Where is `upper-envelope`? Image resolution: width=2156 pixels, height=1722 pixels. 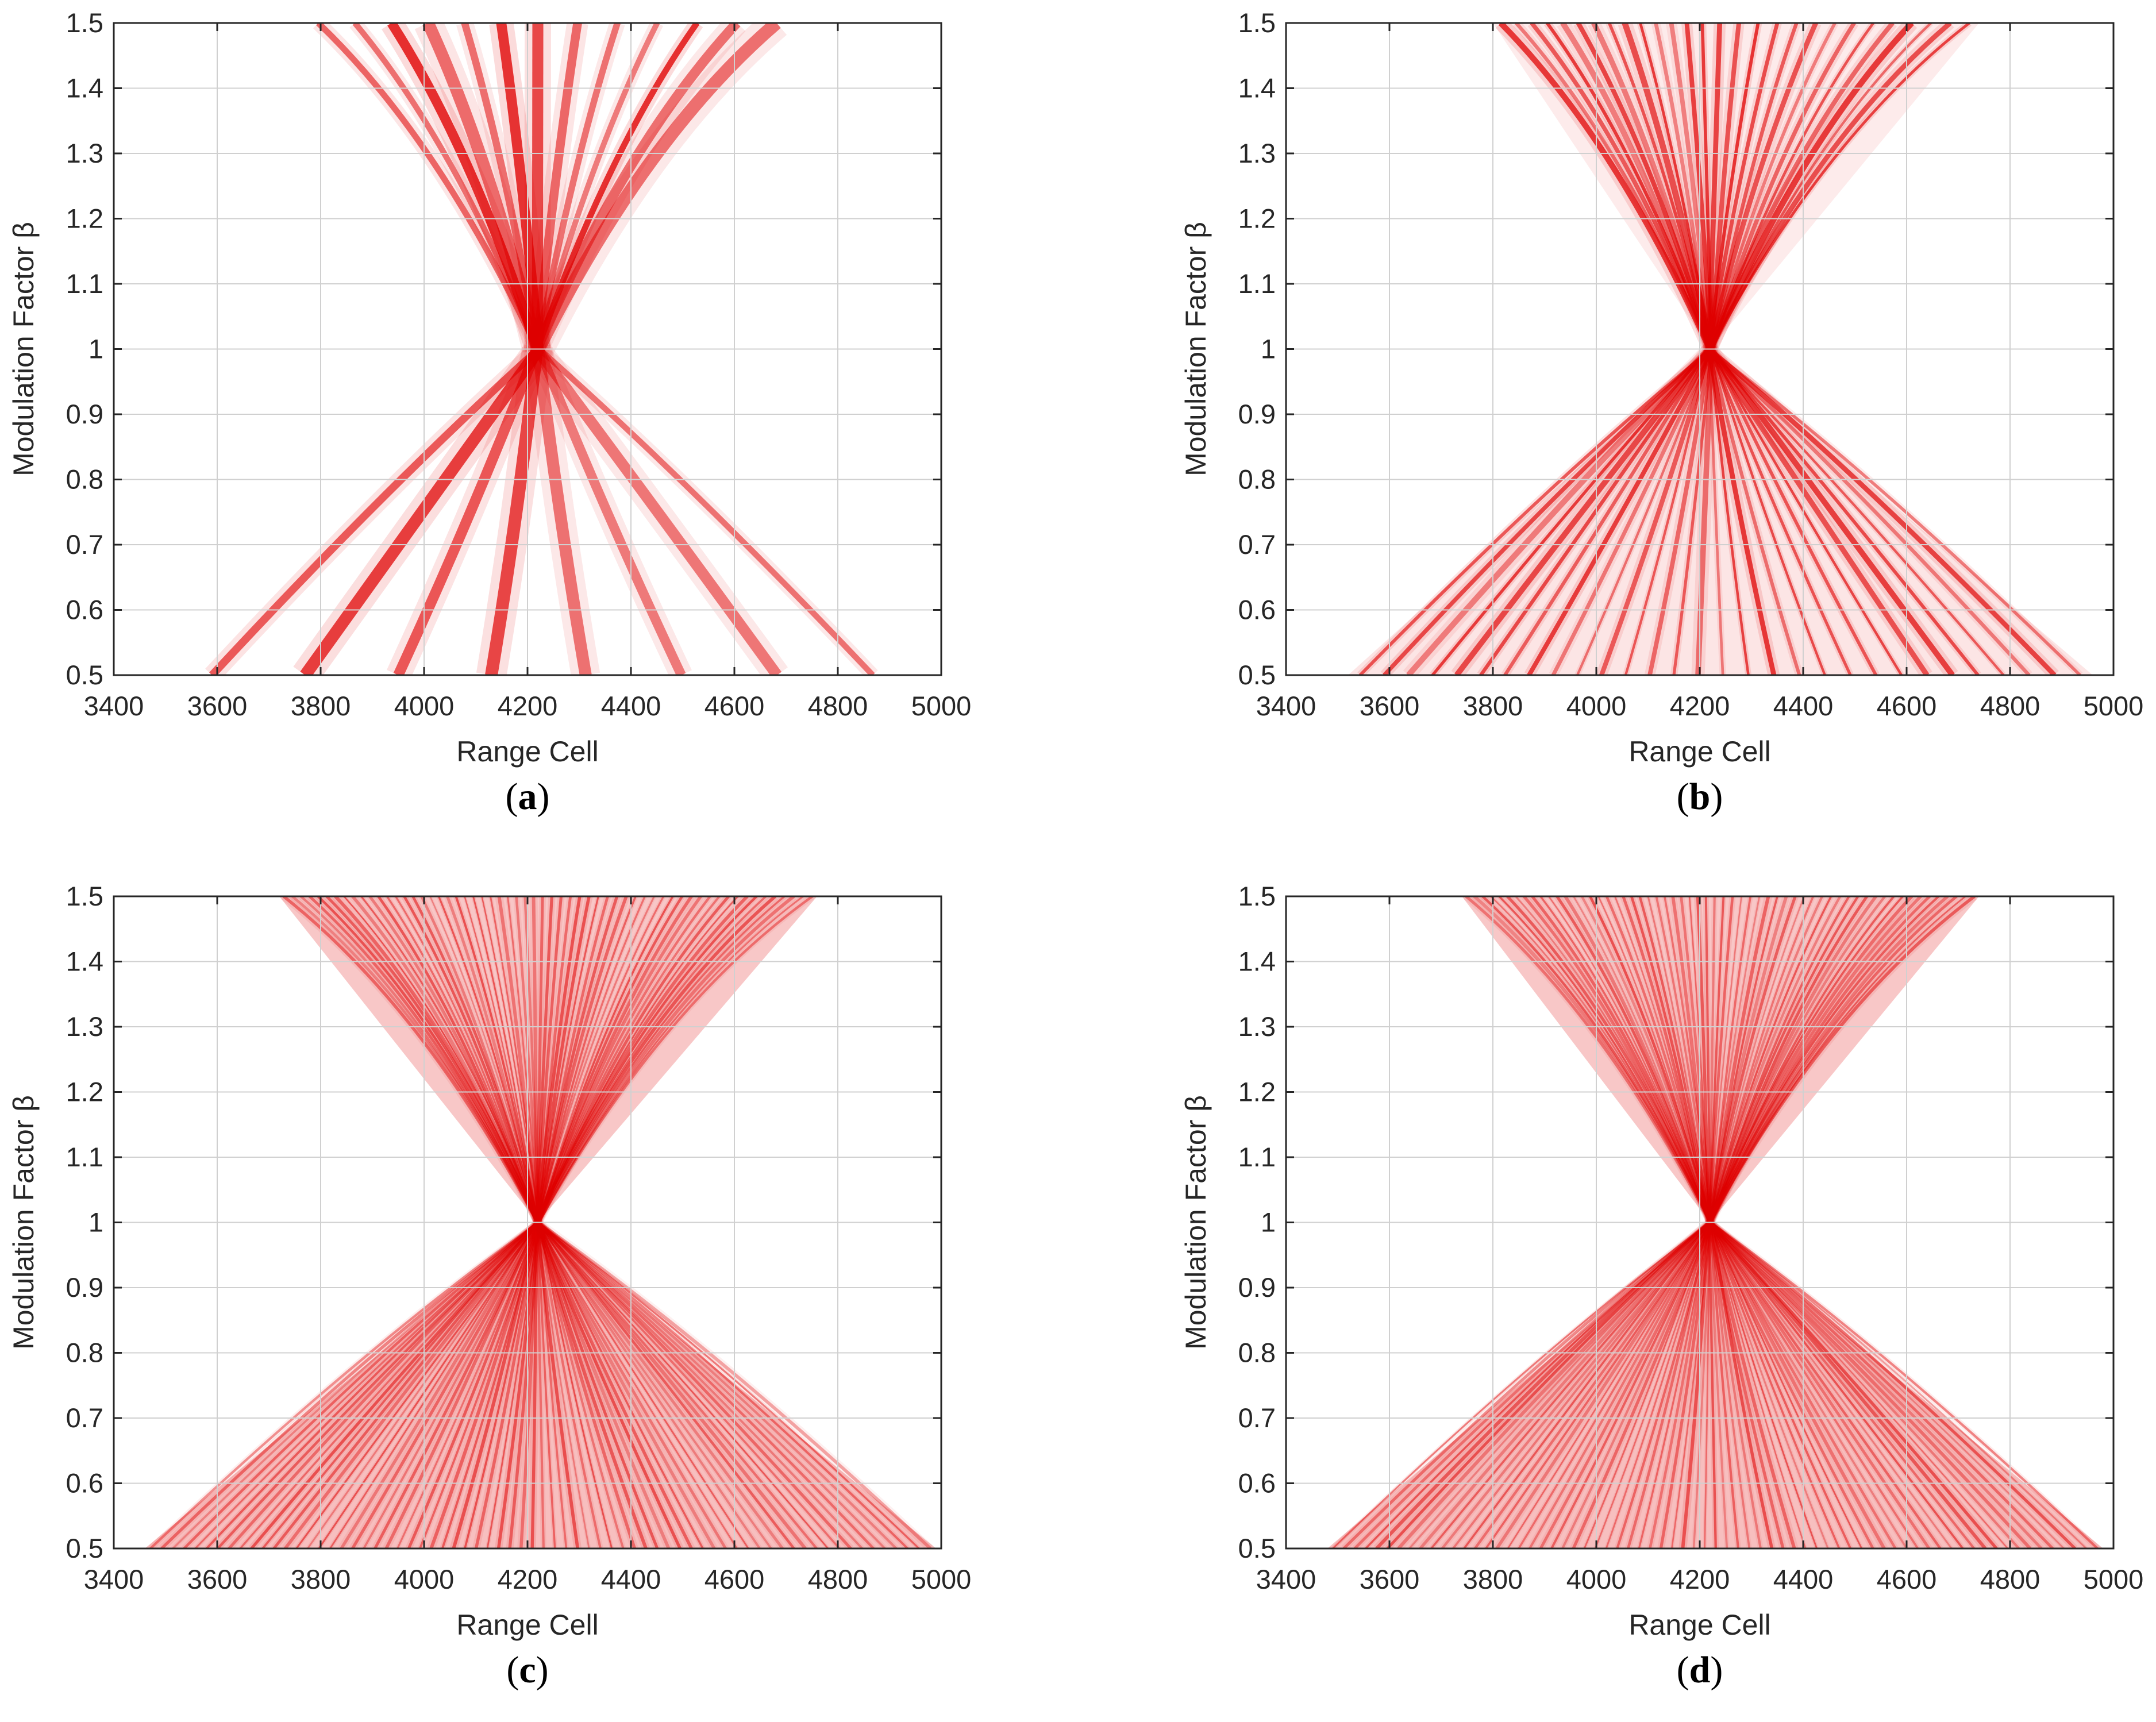 upper-envelope is located at coordinates (1720, 1059).